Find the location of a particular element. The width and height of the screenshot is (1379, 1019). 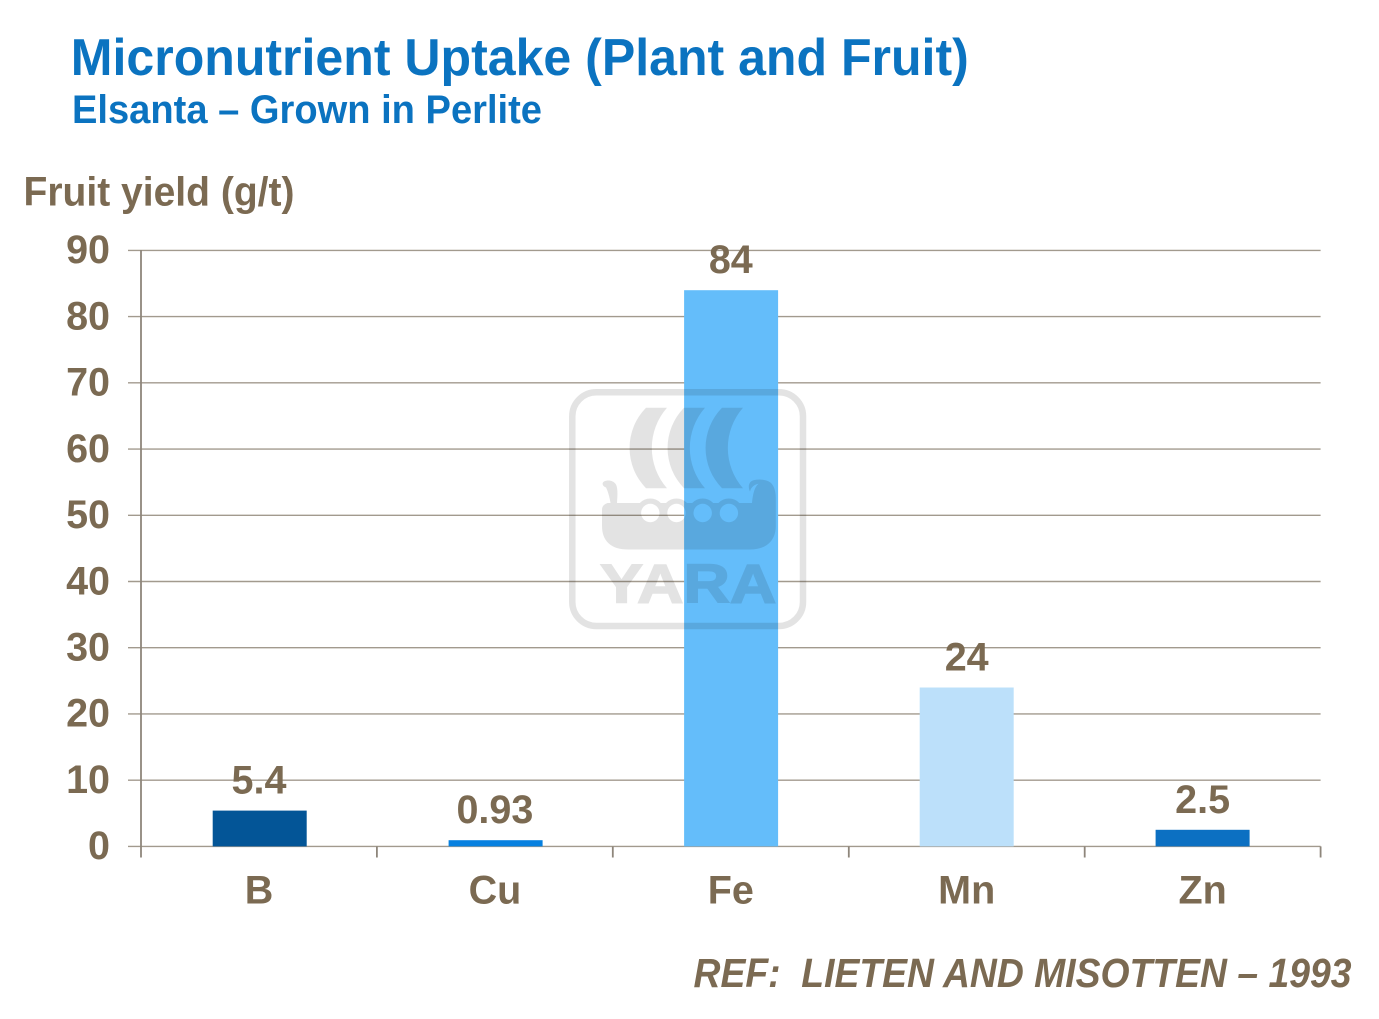

svg-text: 2.5 is located at coordinates (1202, 800).